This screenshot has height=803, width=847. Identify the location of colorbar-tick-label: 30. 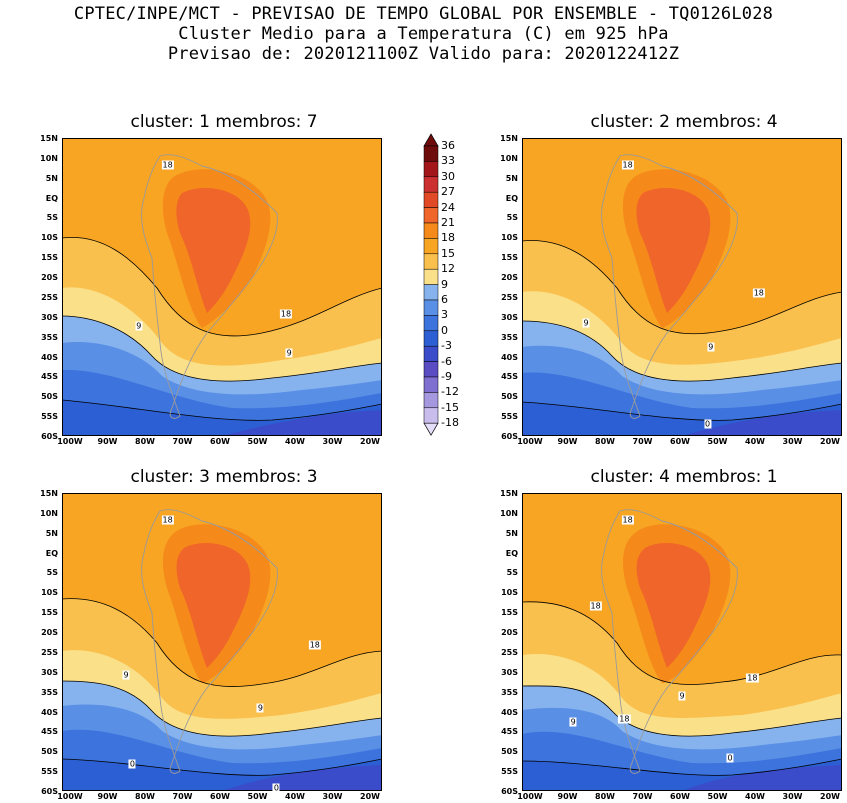
(448, 176).